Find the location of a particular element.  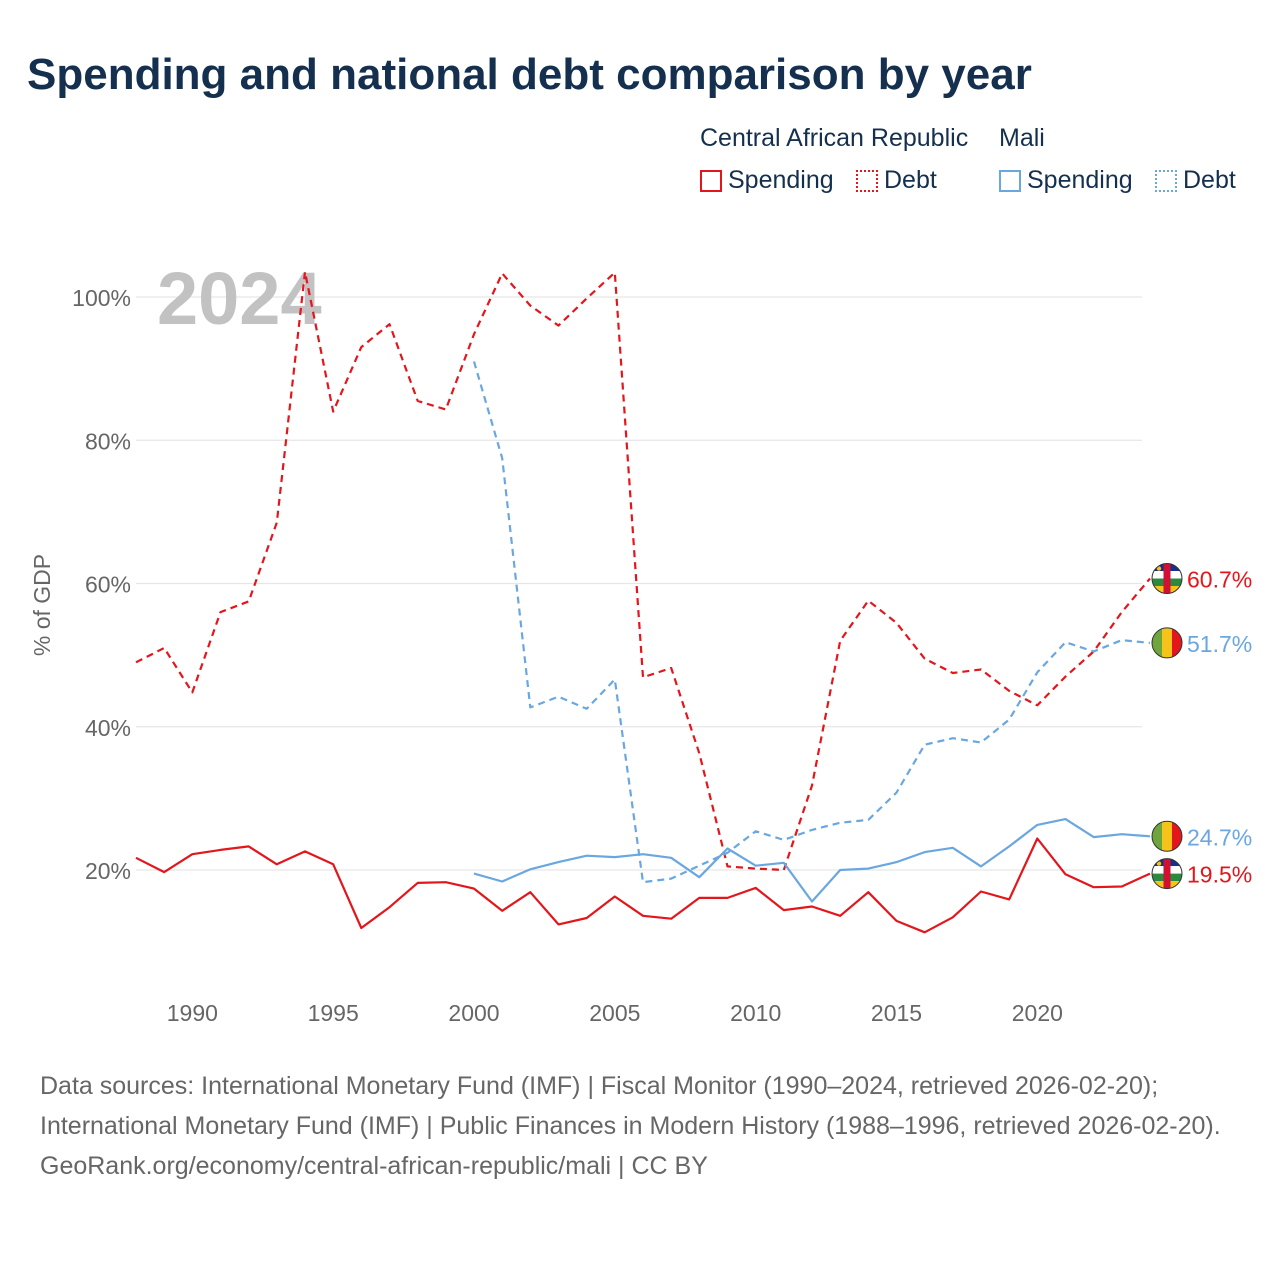

y-tick-label: 60% is located at coordinates (108, 585).